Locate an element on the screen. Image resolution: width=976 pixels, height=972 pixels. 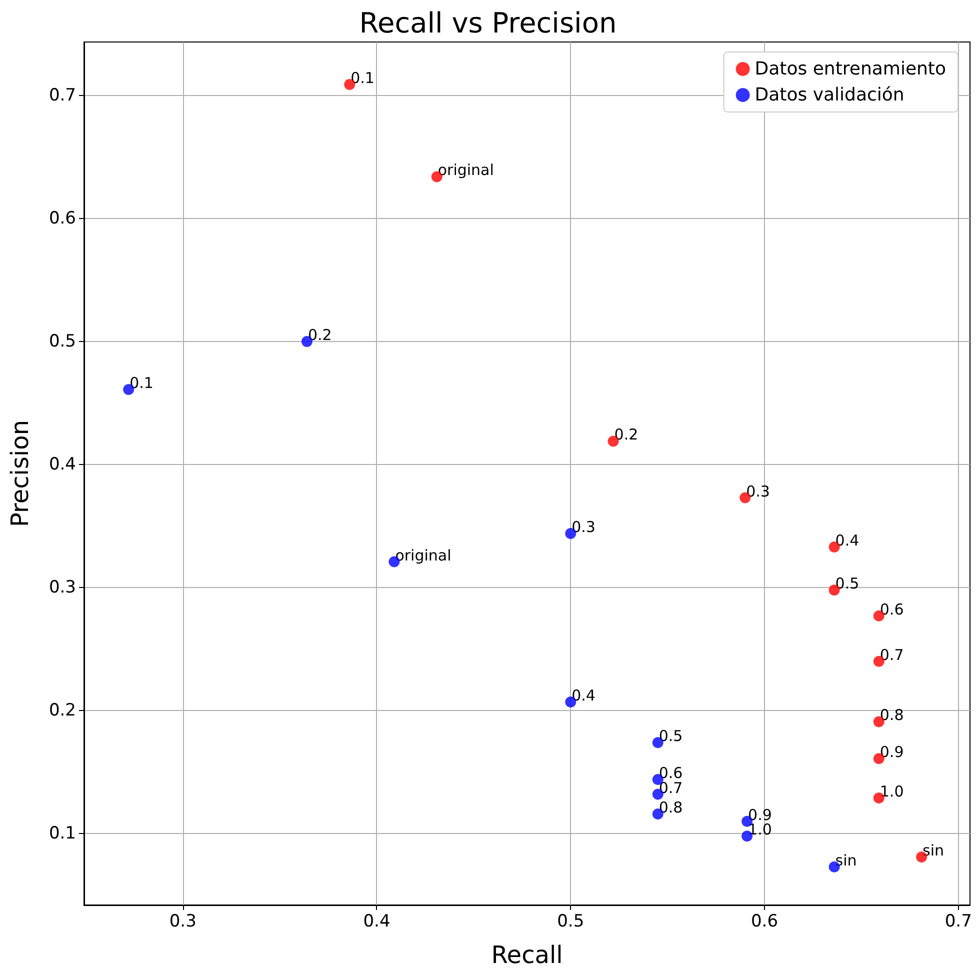
y-tick-label: 0.4 is located at coordinates (62, 464).